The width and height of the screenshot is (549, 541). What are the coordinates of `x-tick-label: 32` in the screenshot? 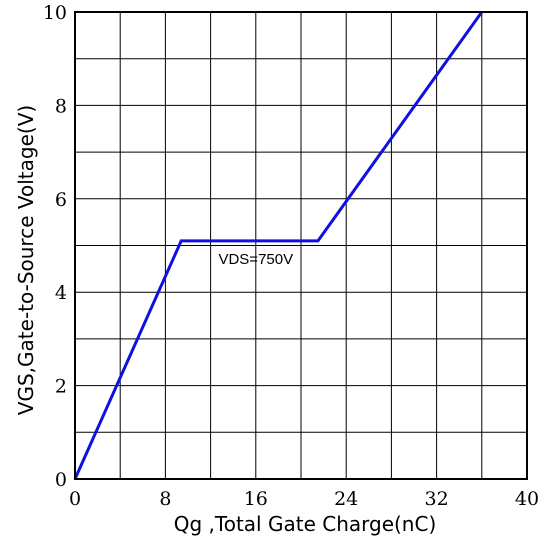 It's located at (437, 499).